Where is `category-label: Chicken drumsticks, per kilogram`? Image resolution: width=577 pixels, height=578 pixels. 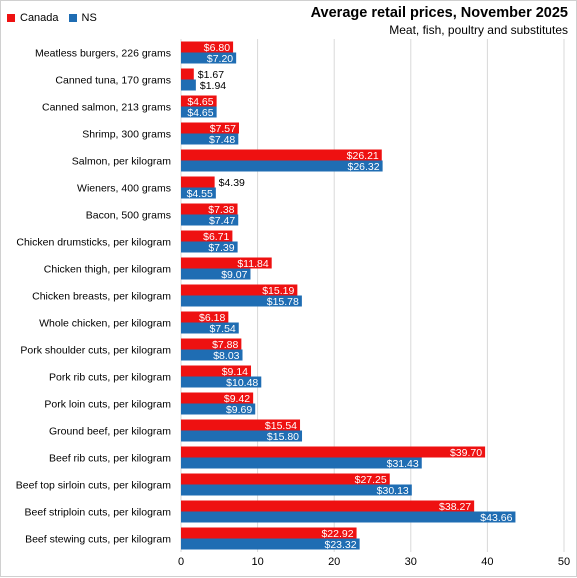
category-label: Chicken drumsticks, per kilogram is located at coordinates (93, 243).